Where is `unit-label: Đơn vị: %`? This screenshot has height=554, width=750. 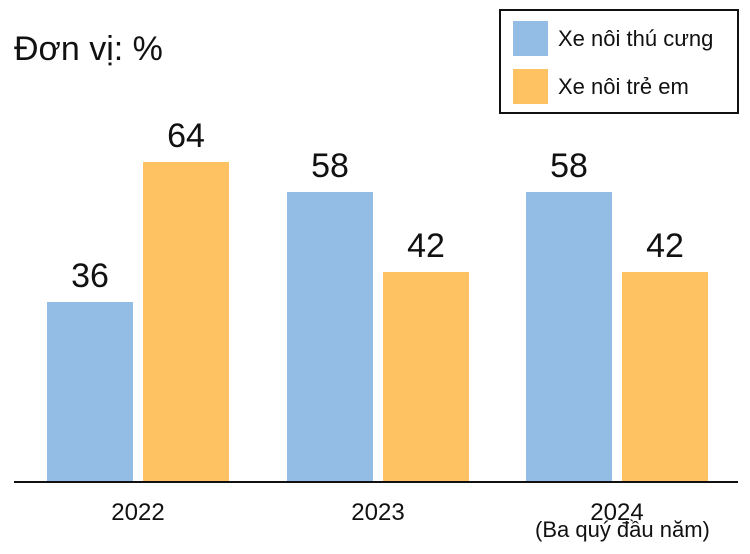
unit-label: Đơn vị: % is located at coordinates (88, 49).